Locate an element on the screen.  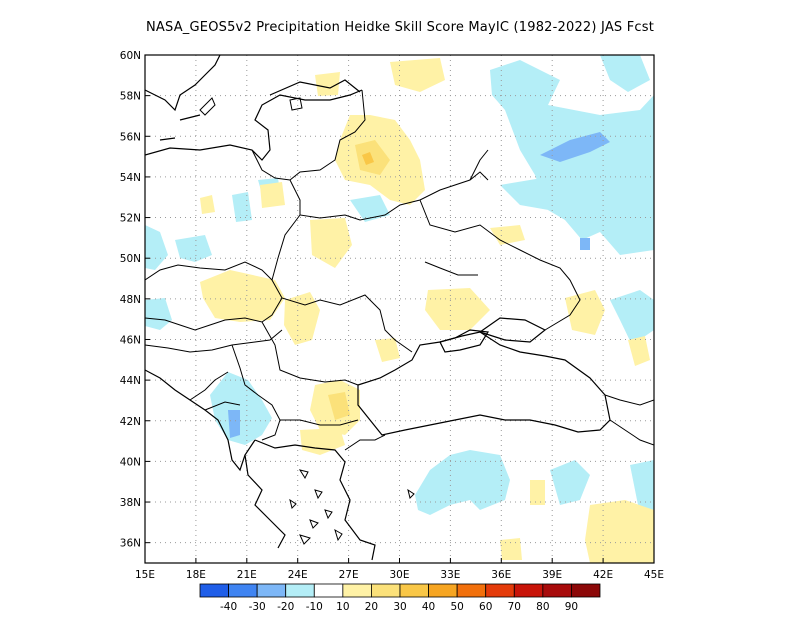
region-anatolia-east is located at coordinates (570, 482).